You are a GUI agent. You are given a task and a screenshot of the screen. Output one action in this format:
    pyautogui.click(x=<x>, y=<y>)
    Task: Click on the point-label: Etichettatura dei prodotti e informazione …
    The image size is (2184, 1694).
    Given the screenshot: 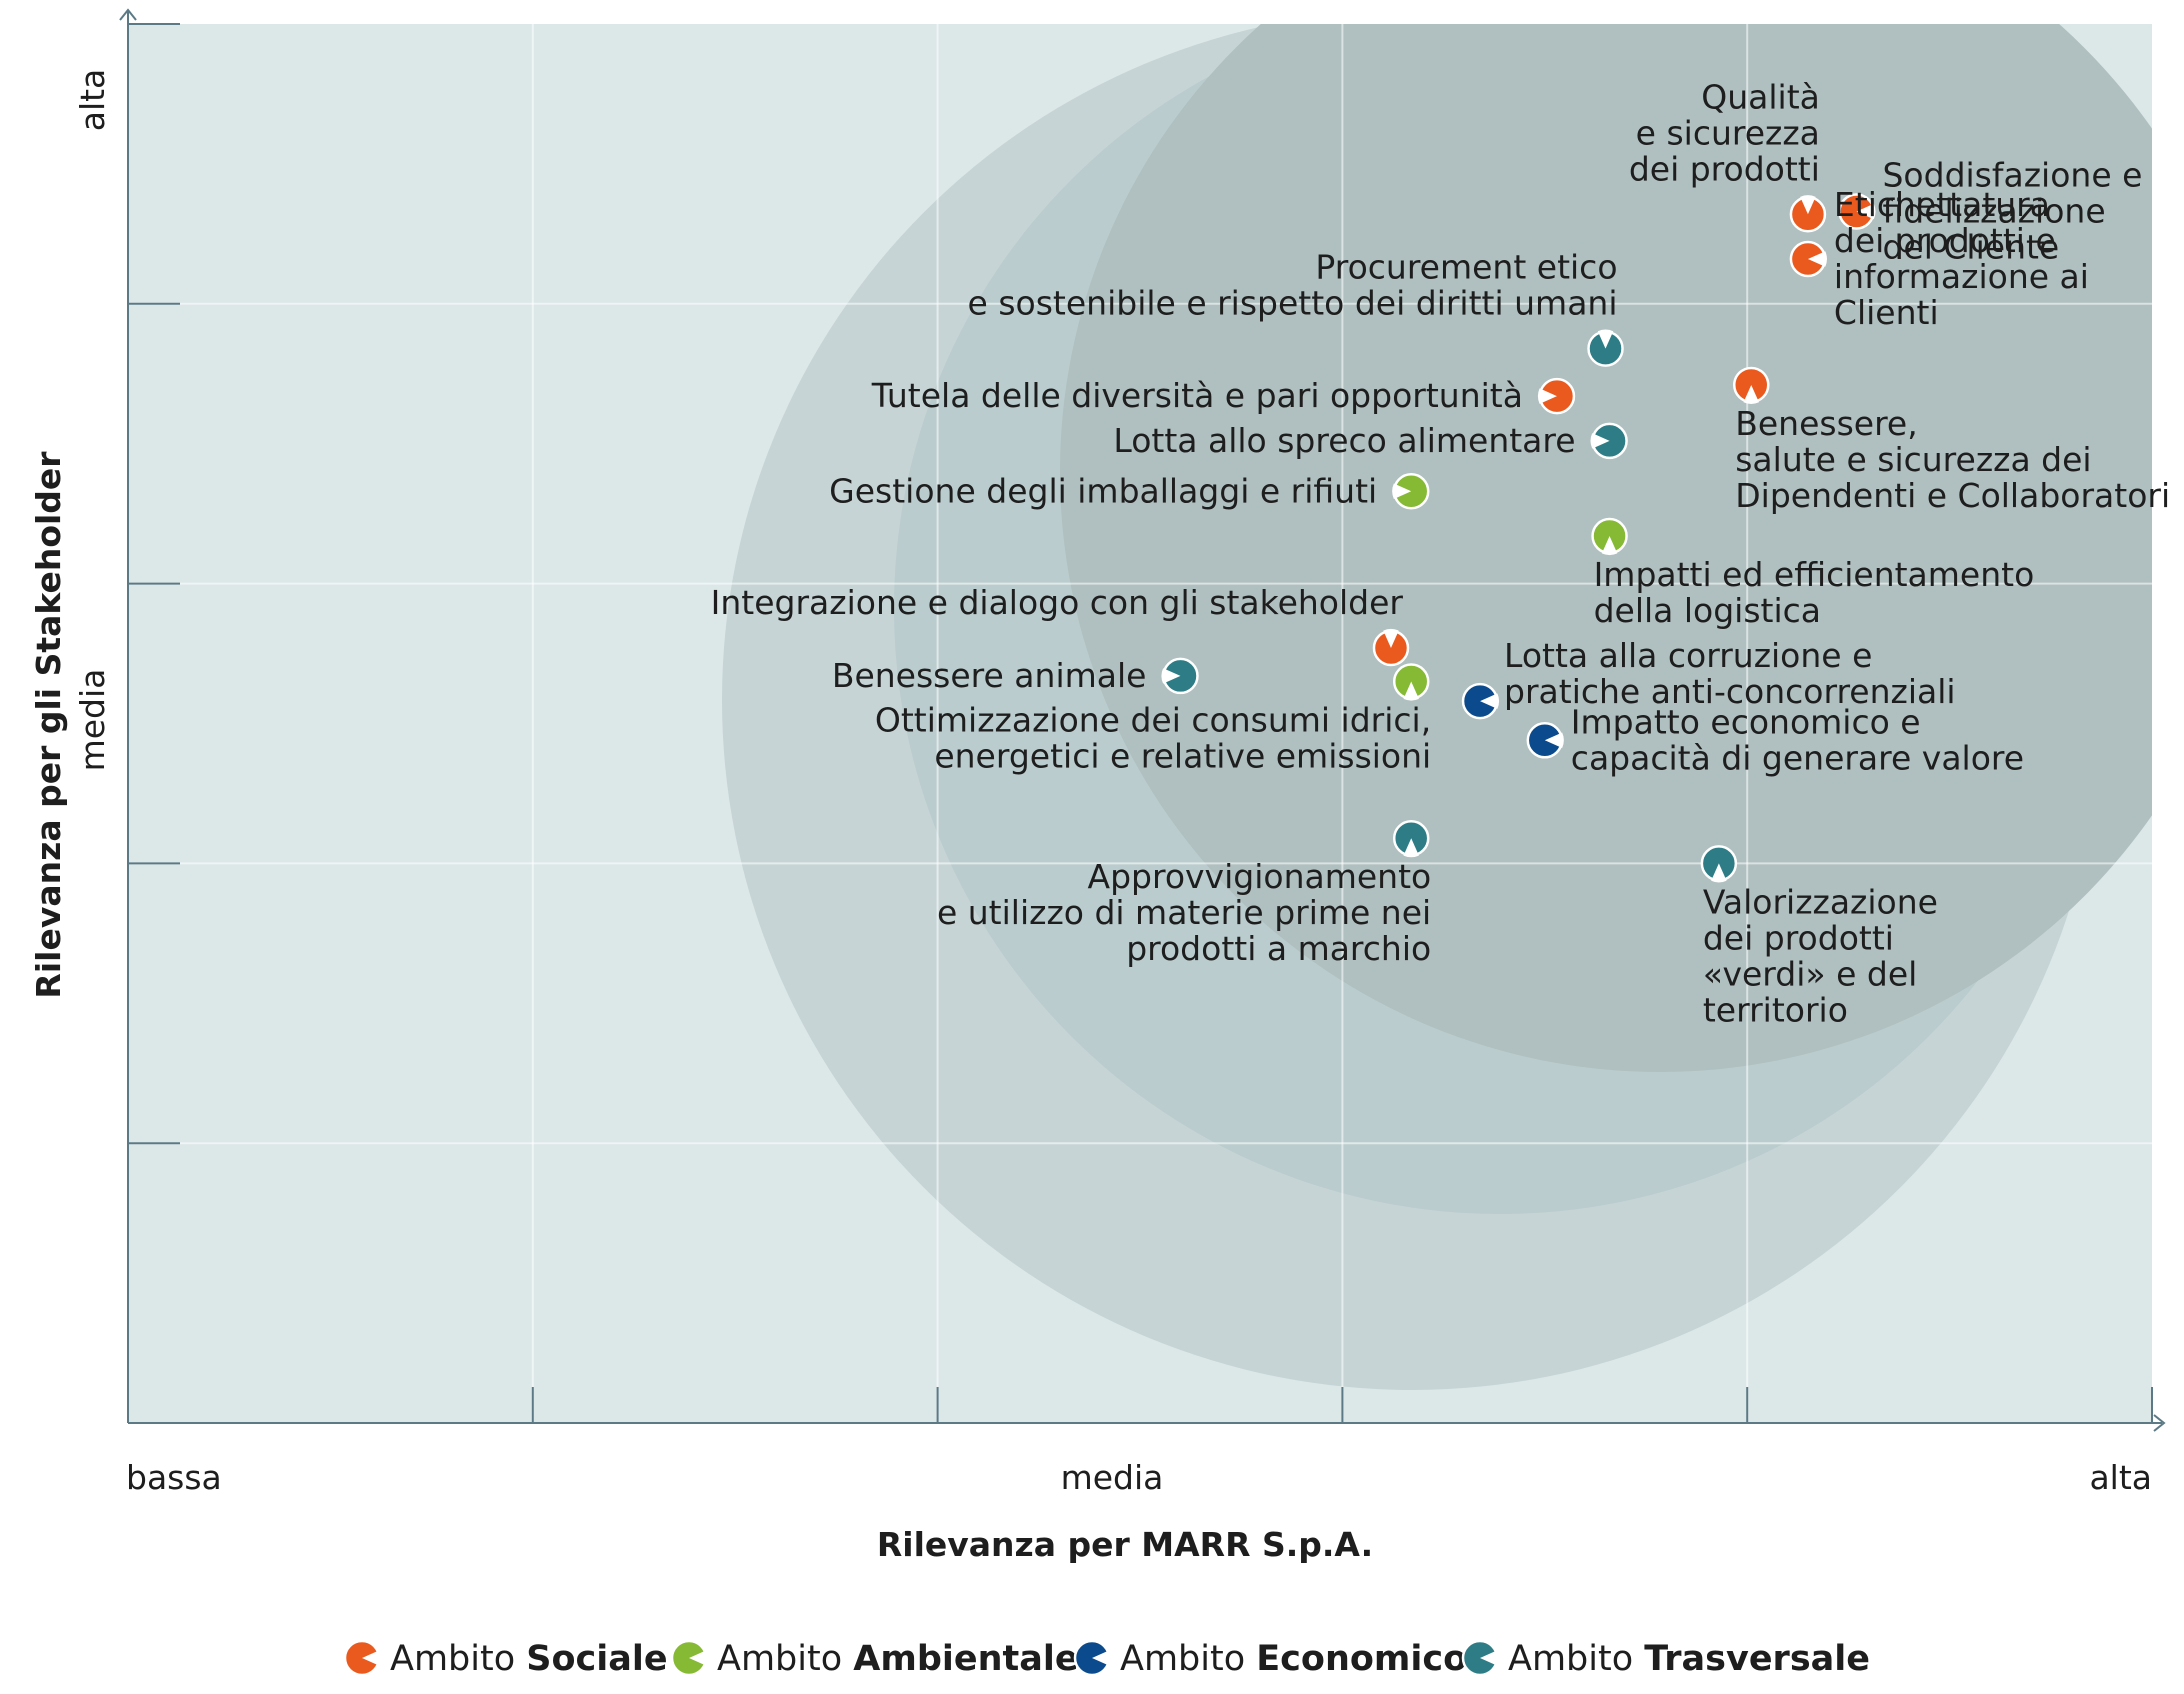 What is the action you would take?
    pyautogui.click(x=1961, y=258)
    